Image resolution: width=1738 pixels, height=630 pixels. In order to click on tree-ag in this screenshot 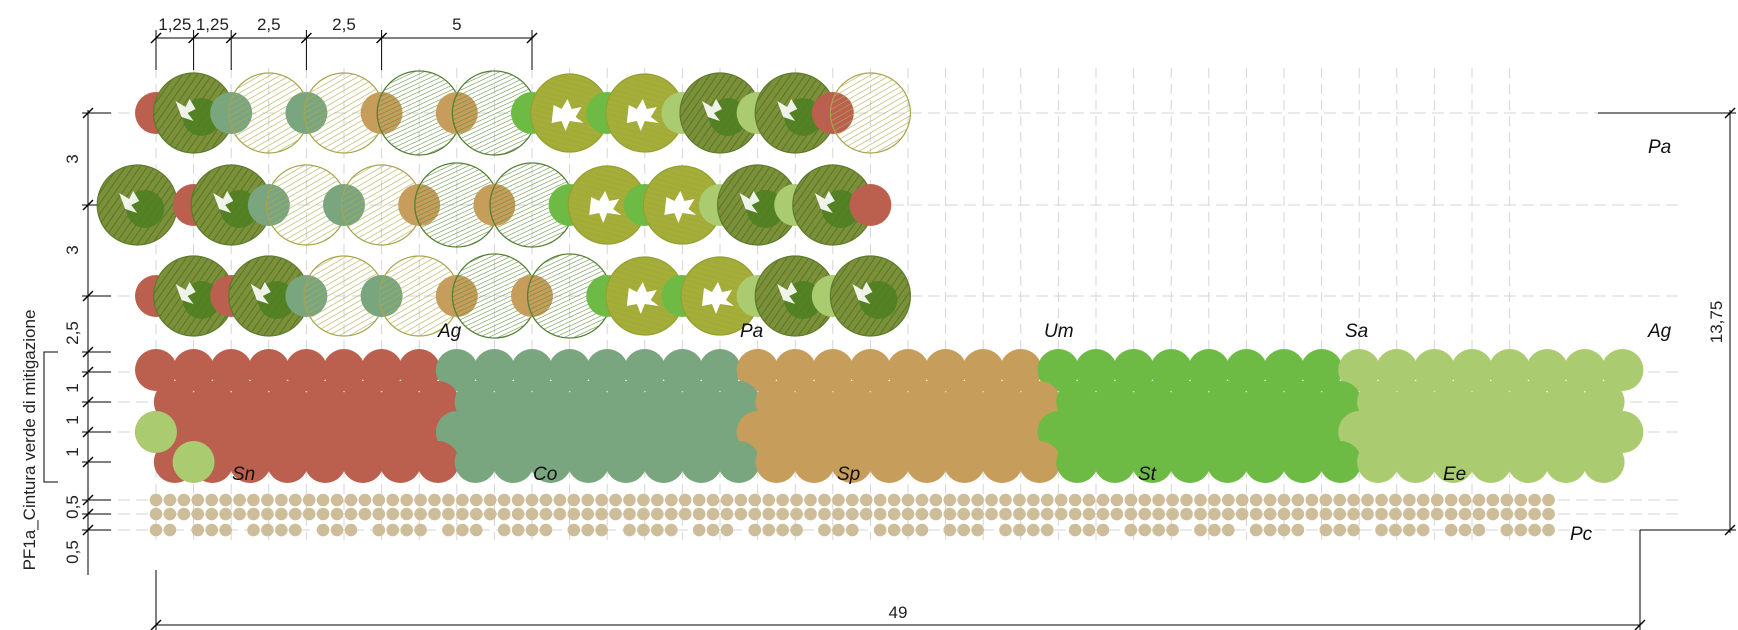, I will do `click(720, 113)`.